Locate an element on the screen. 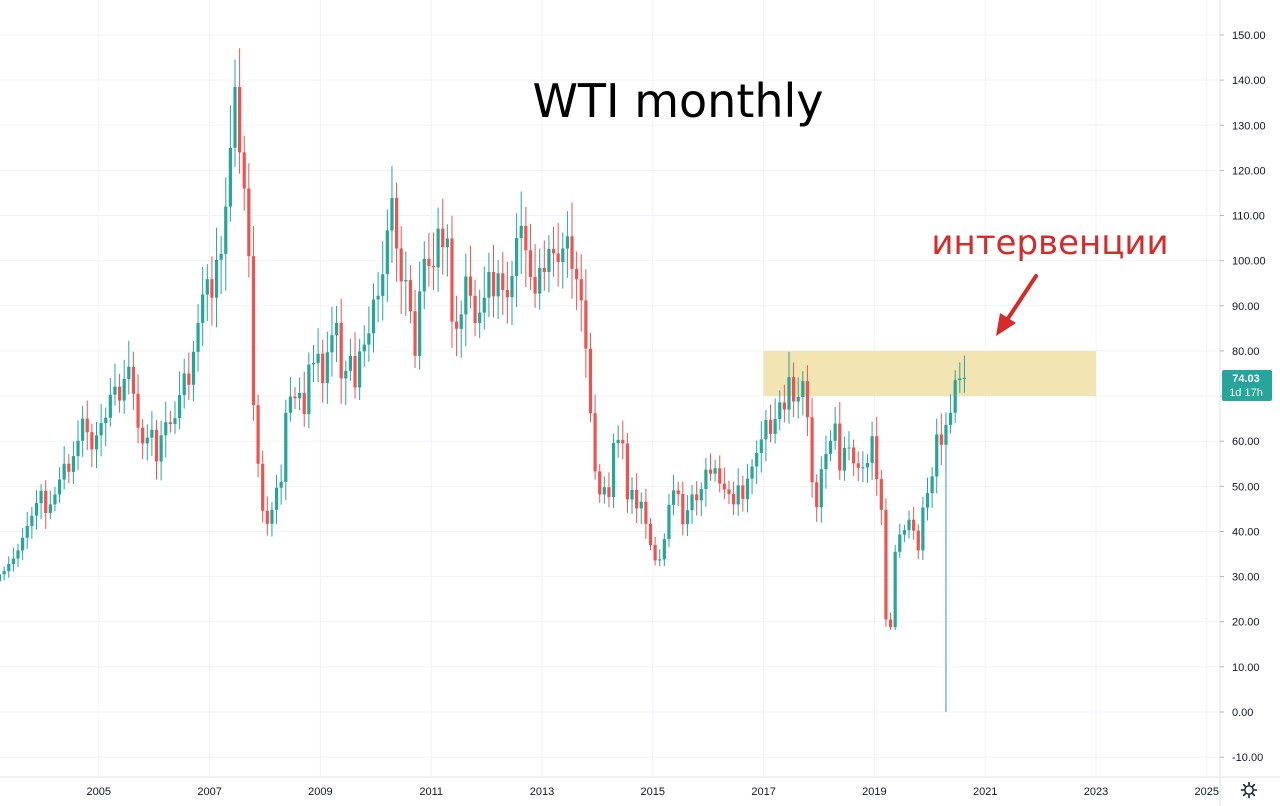 The height and width of the screenshot is (806, 1280). price-tick-label: 60.00 is located at coordinates (1246, 442).